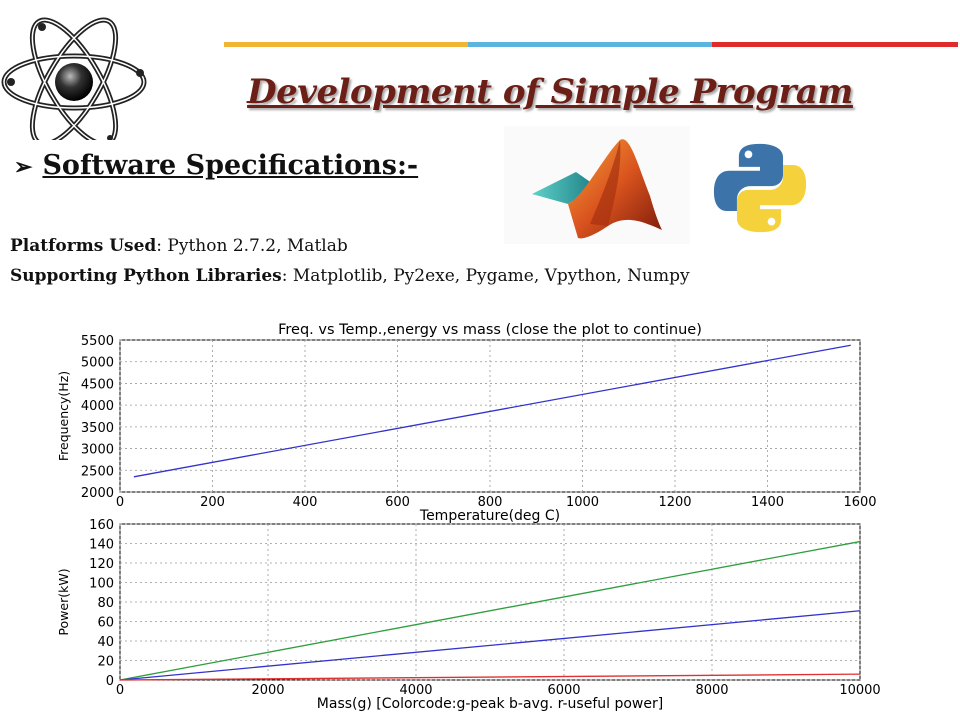 Image resolution: width=960 pixels, height=720 pixels. Describe the element at coordinates (97, 450) in the screenshot. I see `y-tick-label: 3000` at that location.